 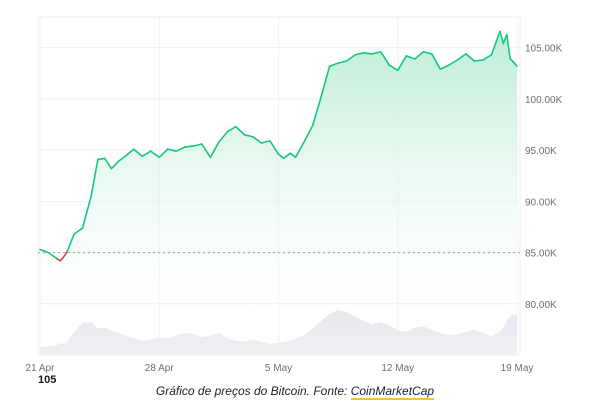 I want to click on x-tick-label: 12 May, so click(x=397, y=368).